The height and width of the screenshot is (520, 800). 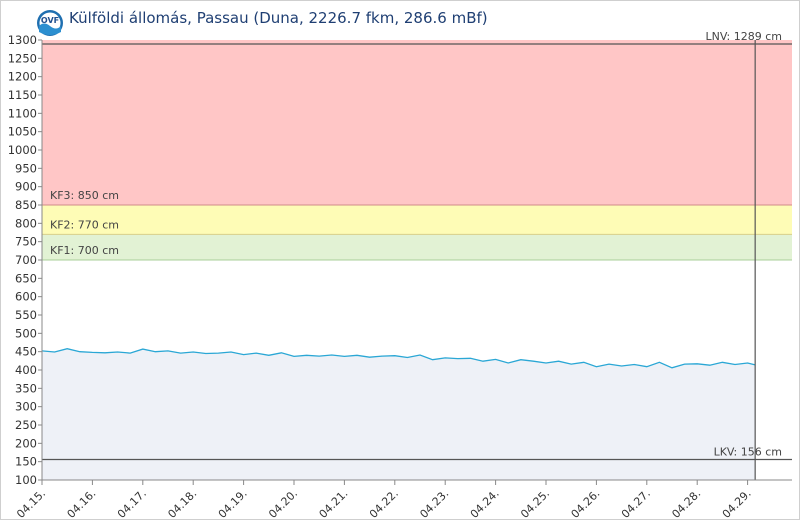 What do you see at coordinates (50, 20) in the screenshot?
I see `svg-text: OVF` at bounding box center [50, 20].